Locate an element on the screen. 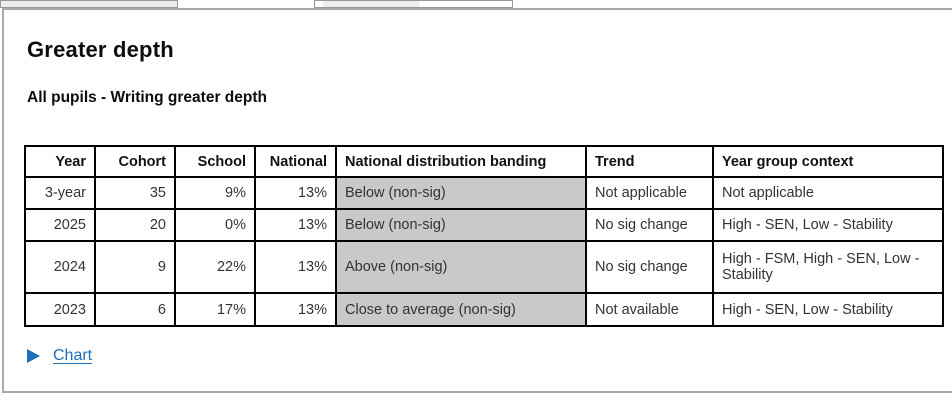 This screenshot has width=952, height=402. chart-toggle: Chart is located at coordinates (59, 356).